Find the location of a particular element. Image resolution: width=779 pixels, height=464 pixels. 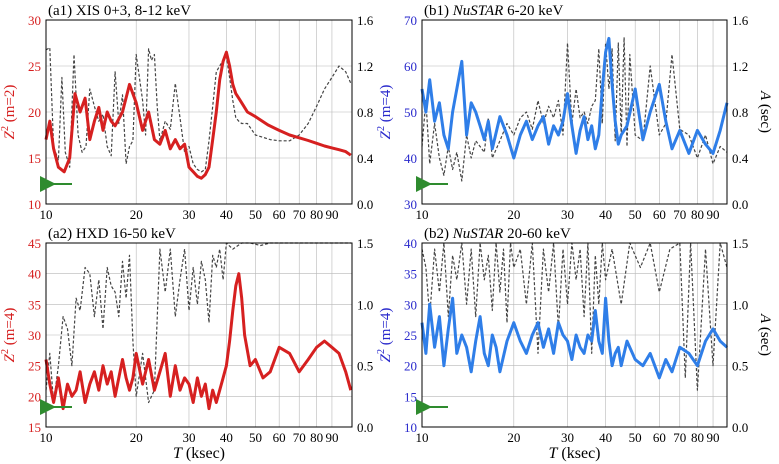

panel-title: (a2) HXD 16-50 keV is located at coordinates (112, 234).